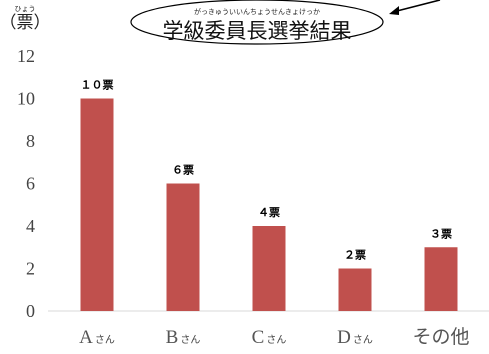  What do you see at coordinates (172, 337) in the screenshot?
I see `category-main: B` at bounding box center [172, 337].